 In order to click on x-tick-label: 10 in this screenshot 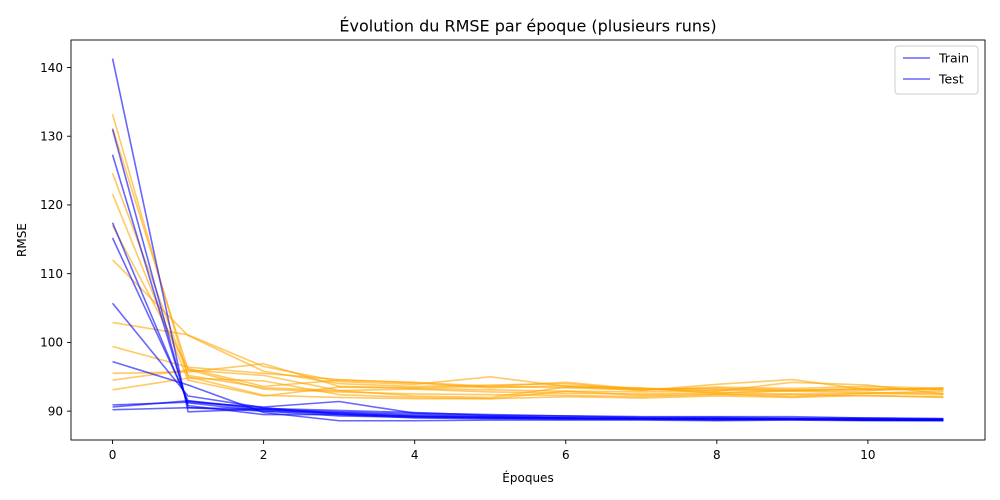, I will do `click(867, 455)`.